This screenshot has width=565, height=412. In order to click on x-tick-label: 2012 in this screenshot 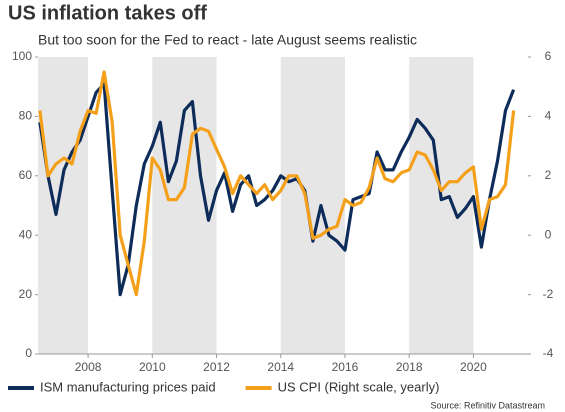, I will do `click(216, 367)`.